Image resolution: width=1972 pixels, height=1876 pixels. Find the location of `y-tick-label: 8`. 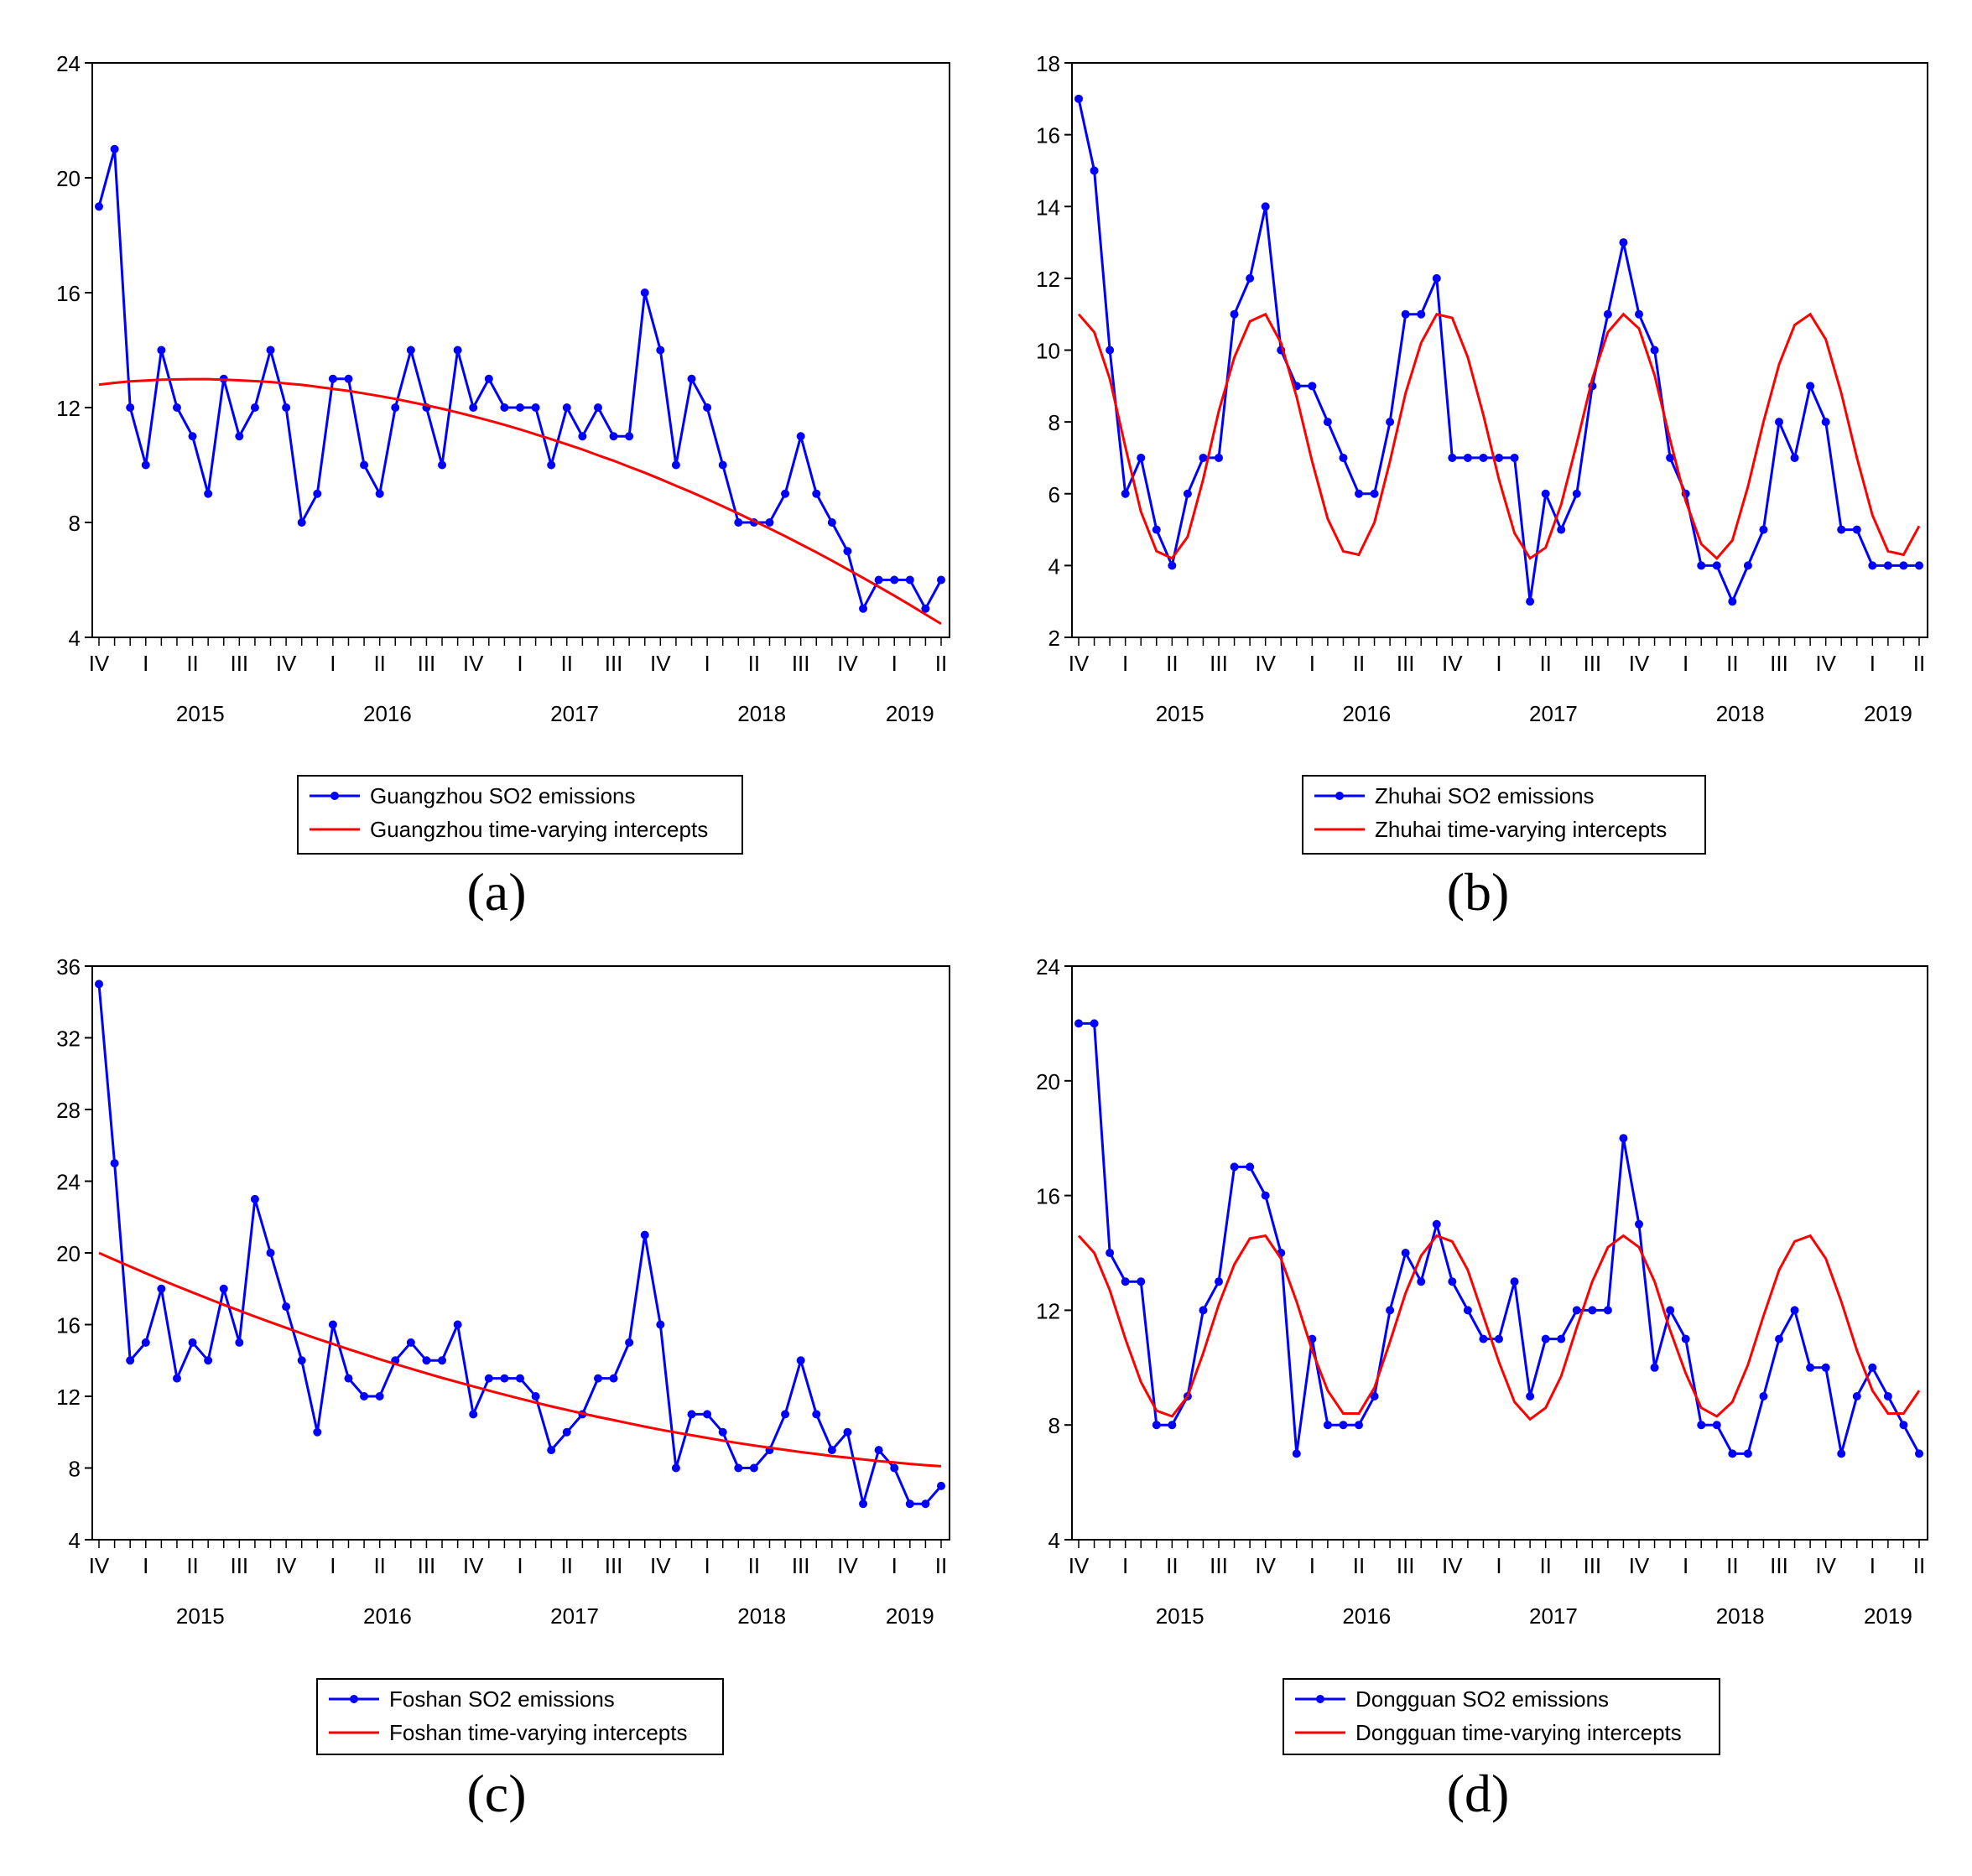

y-tick-label: 8 is located at coordinates (75, 1469).